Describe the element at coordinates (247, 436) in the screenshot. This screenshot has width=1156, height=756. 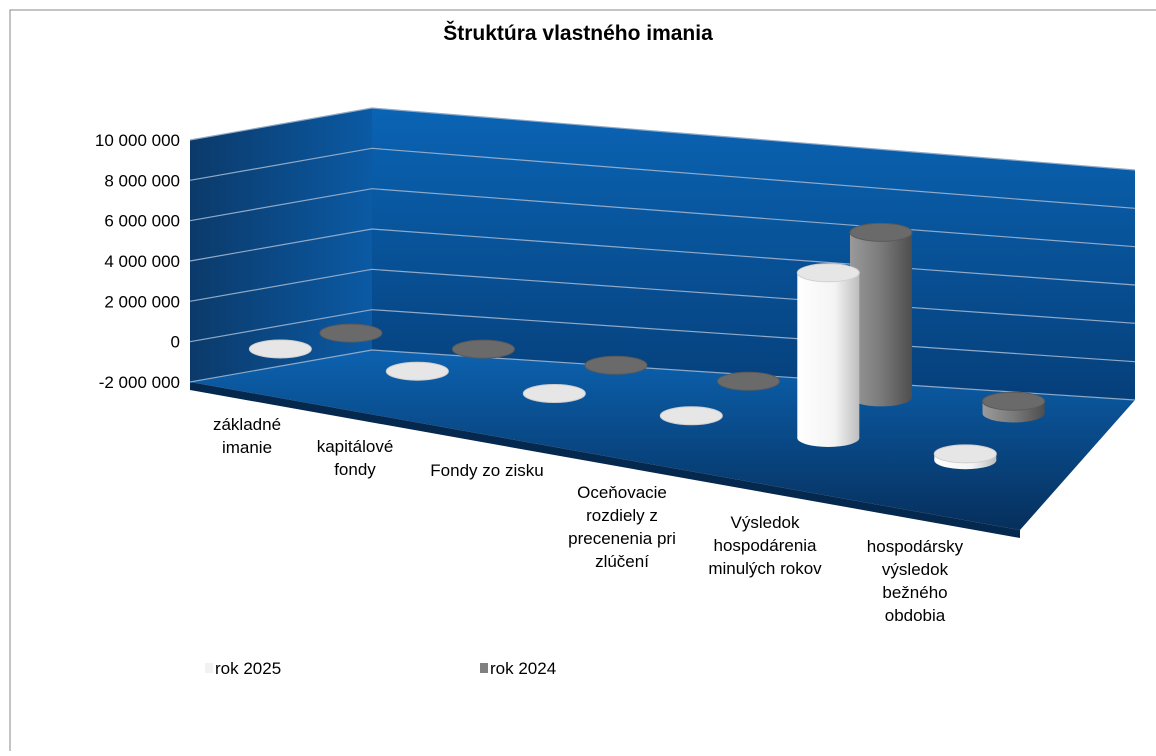
I see `x-tick-label: základné imanie` at that location.